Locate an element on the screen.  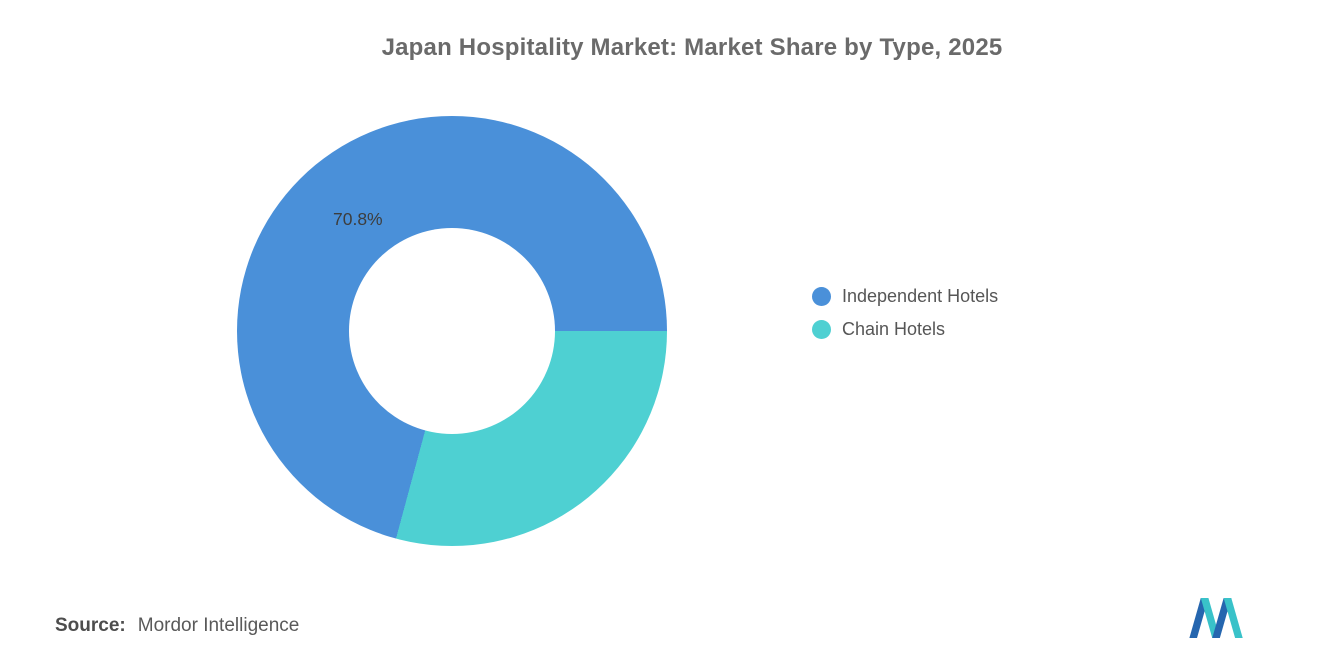
legend-label-independent-hotels: Independent Hotels is located at coordinates (920, 295).